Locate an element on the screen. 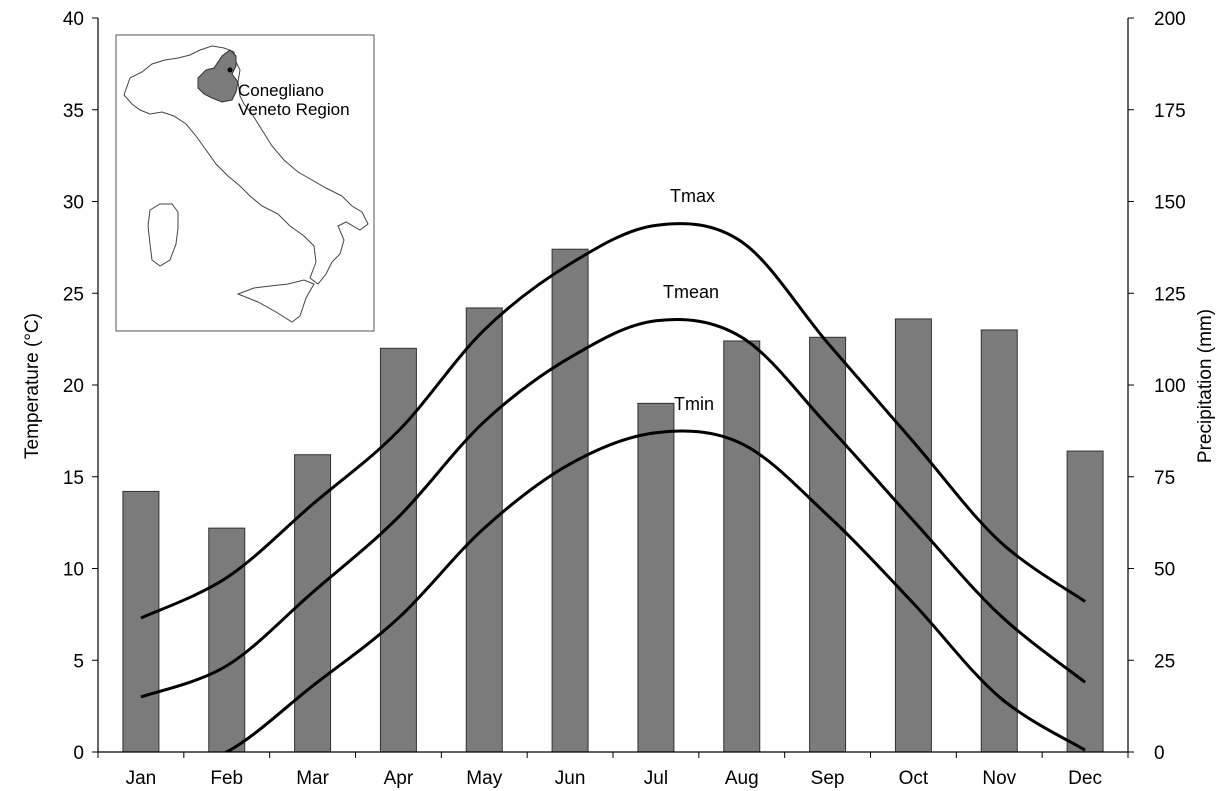 The width and height of the screenshot is (1221, 791). sicily-outline is located at coordinates (275, 301).